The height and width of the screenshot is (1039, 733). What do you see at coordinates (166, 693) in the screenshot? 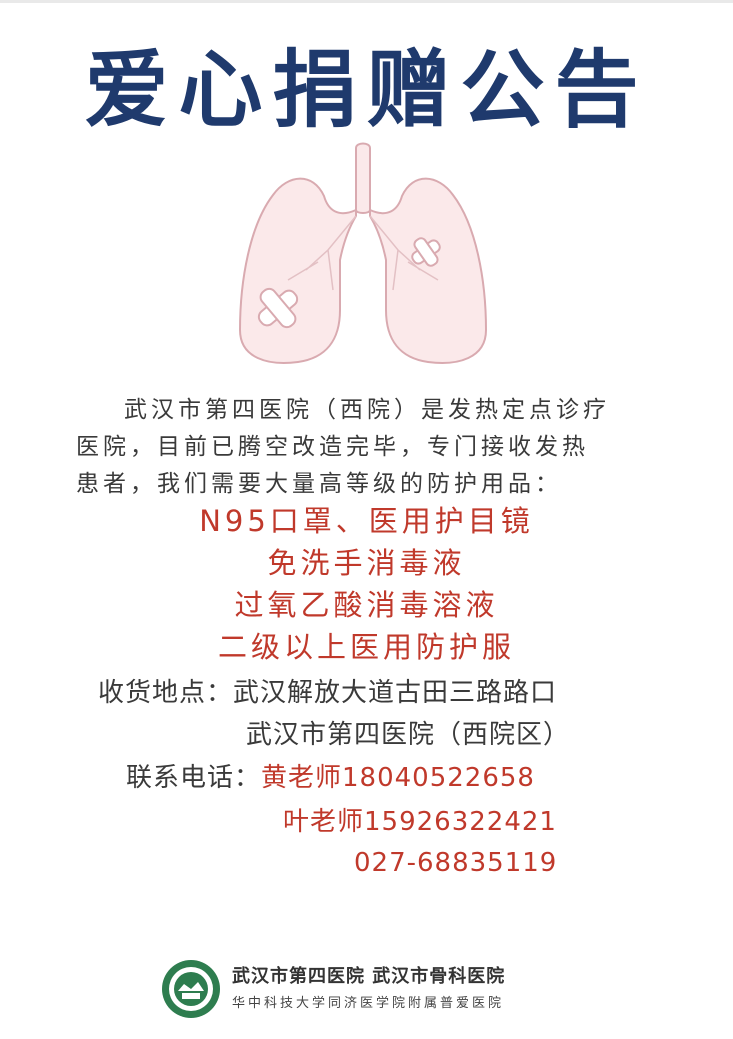
I see `delivery-label: 收货地点：` at bounding box center [166, 693].